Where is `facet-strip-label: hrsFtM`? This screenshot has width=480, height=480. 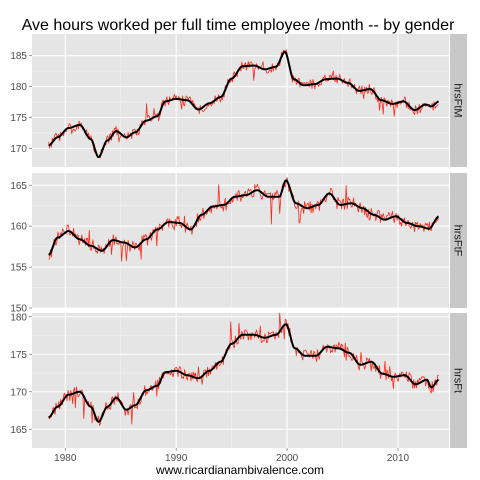 facet-strip-label: hrsFtM is located at coordinates (458, 100).